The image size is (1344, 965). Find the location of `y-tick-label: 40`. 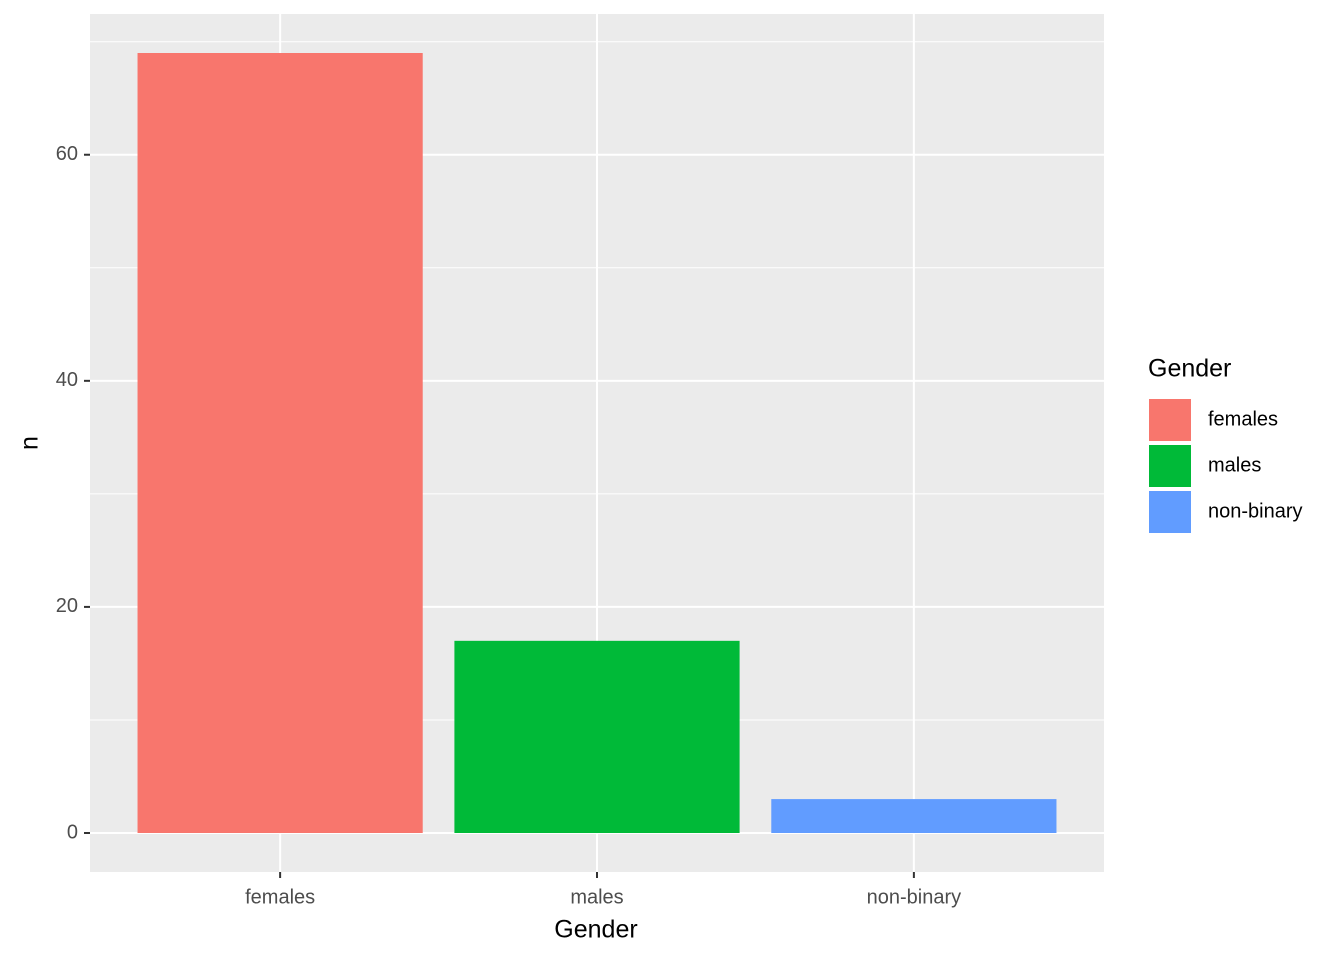

y-tick-label: 40 is located at coordinates (67, 380).